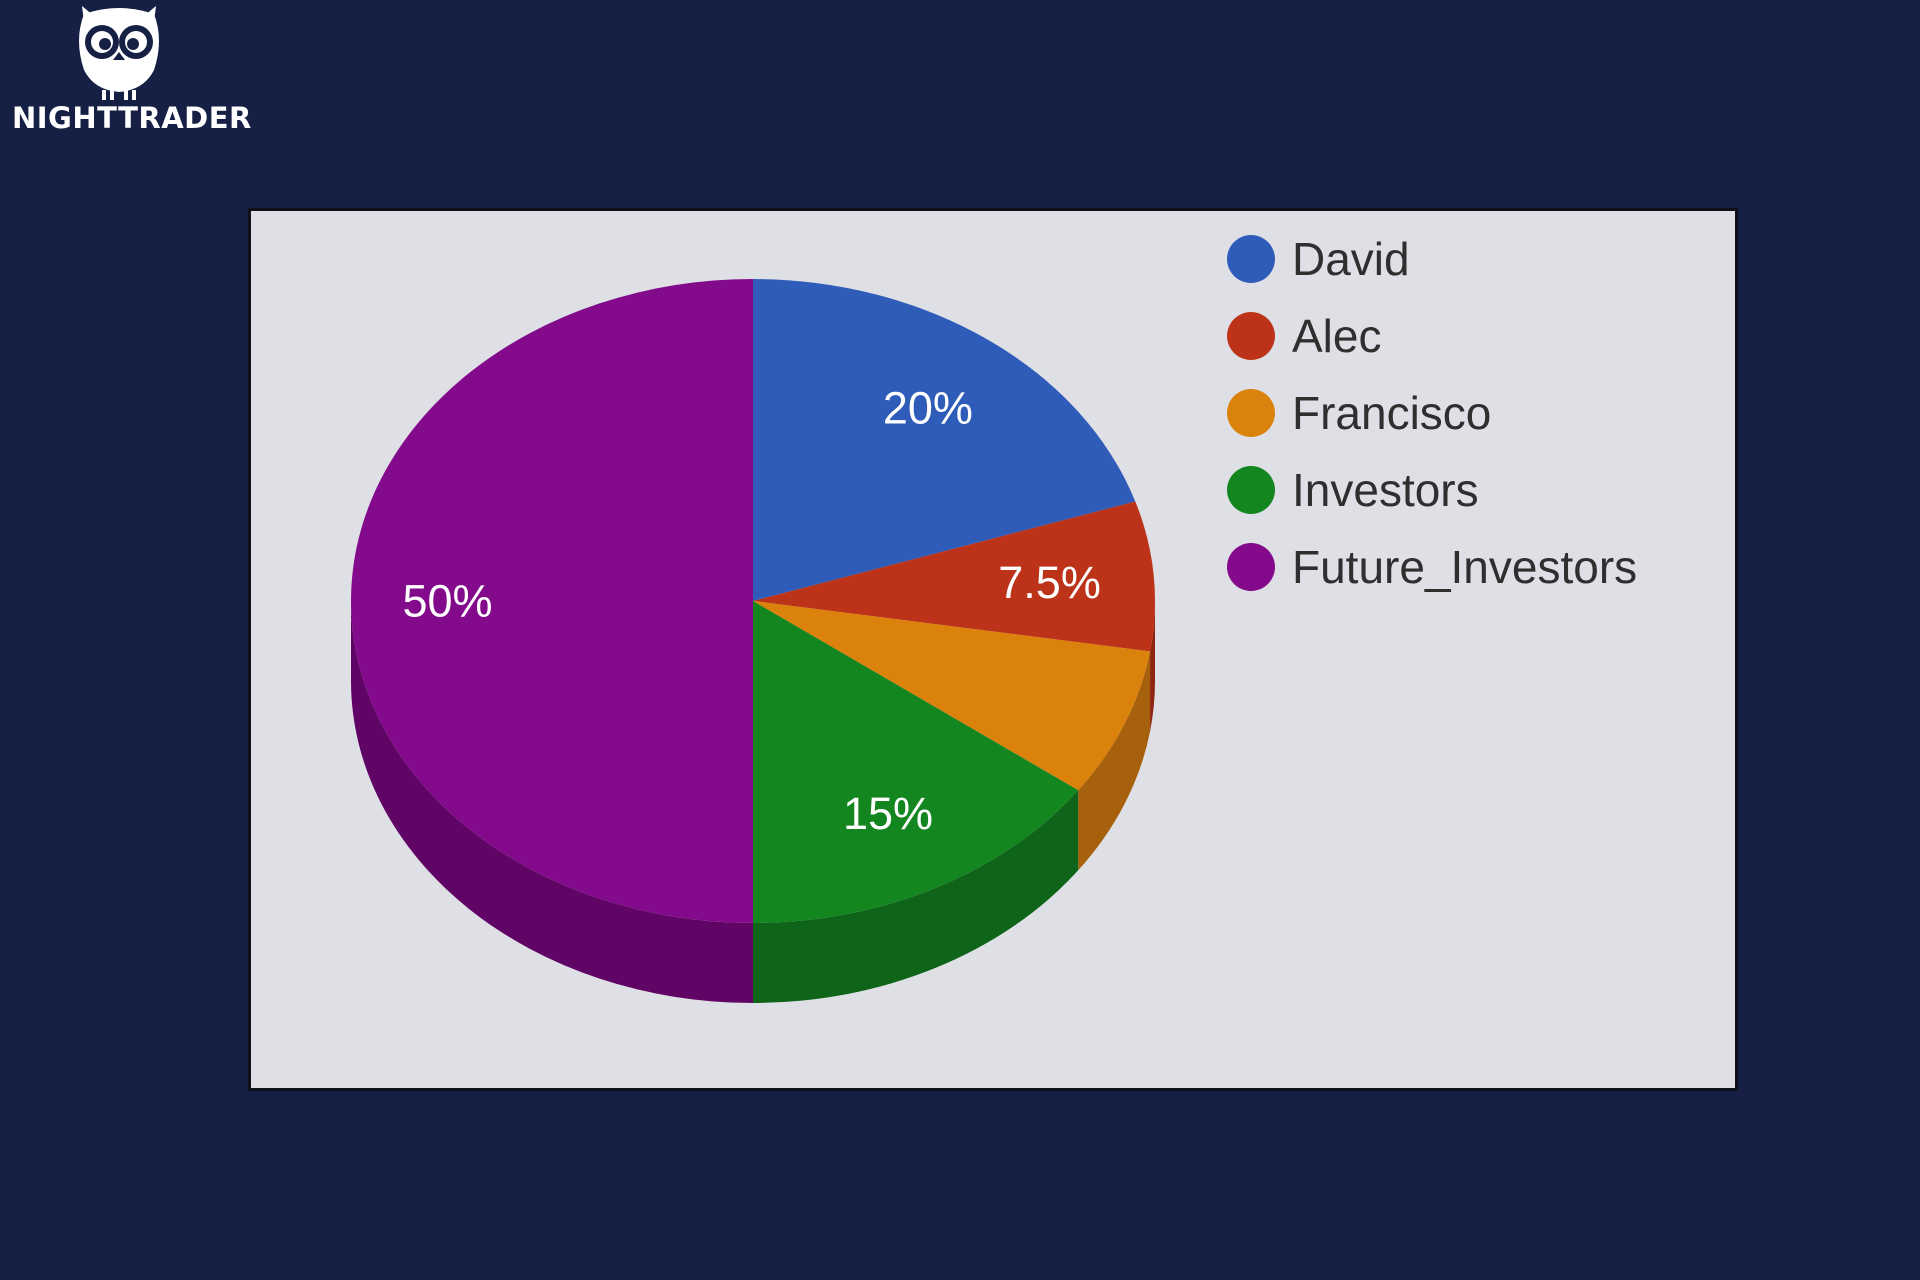 This screenshot has height=1280, width=1920. Describe the element at coordinates (1114, 761) in the screenshot. I see `pie-side-francisco` at that location.